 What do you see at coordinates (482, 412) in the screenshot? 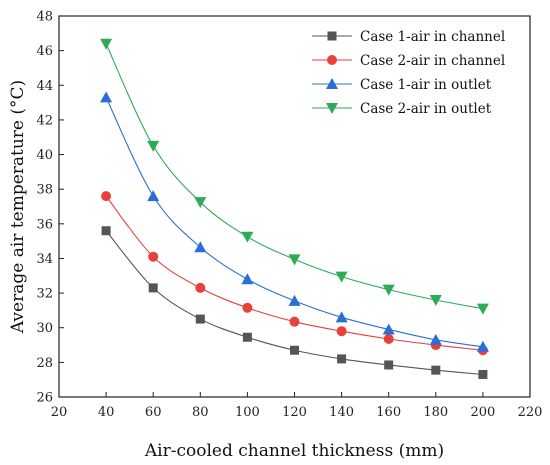
I see `x-tick-label: 200` at bounding box center [482, 412].